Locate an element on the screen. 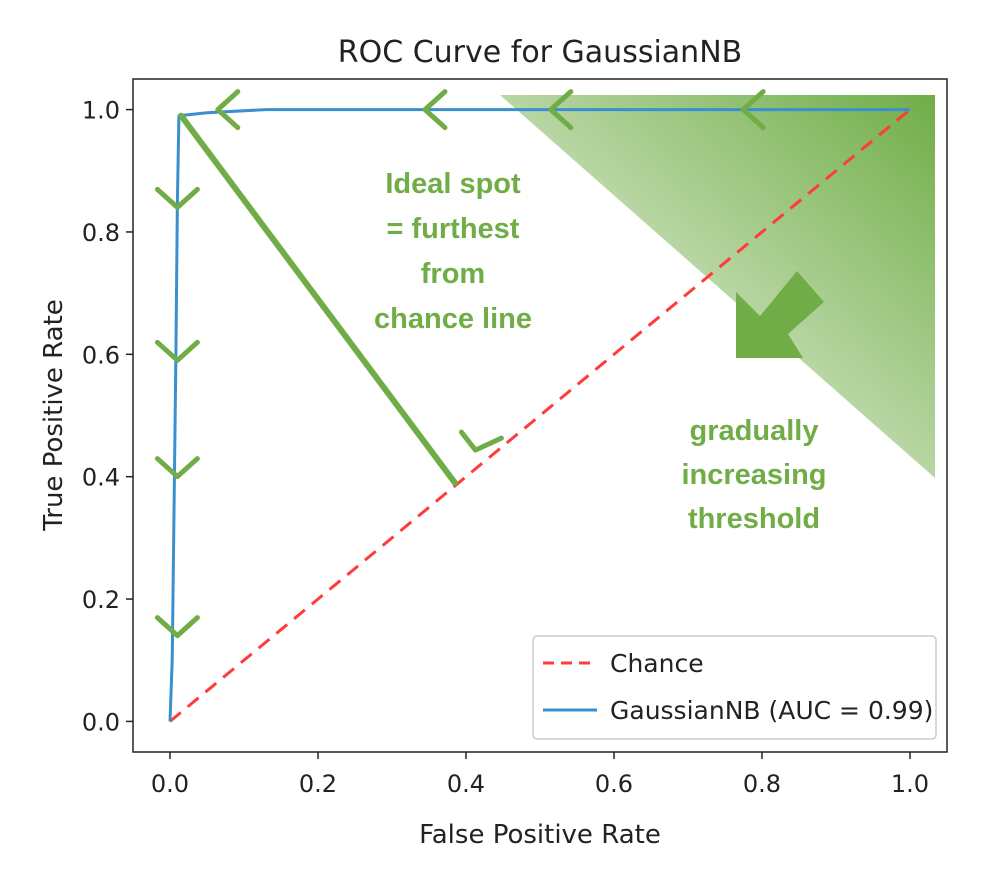 The height and width of the screenshot is (886, 1007). x-axis-label: False Positive Rate is located at coordinates (540, 835).